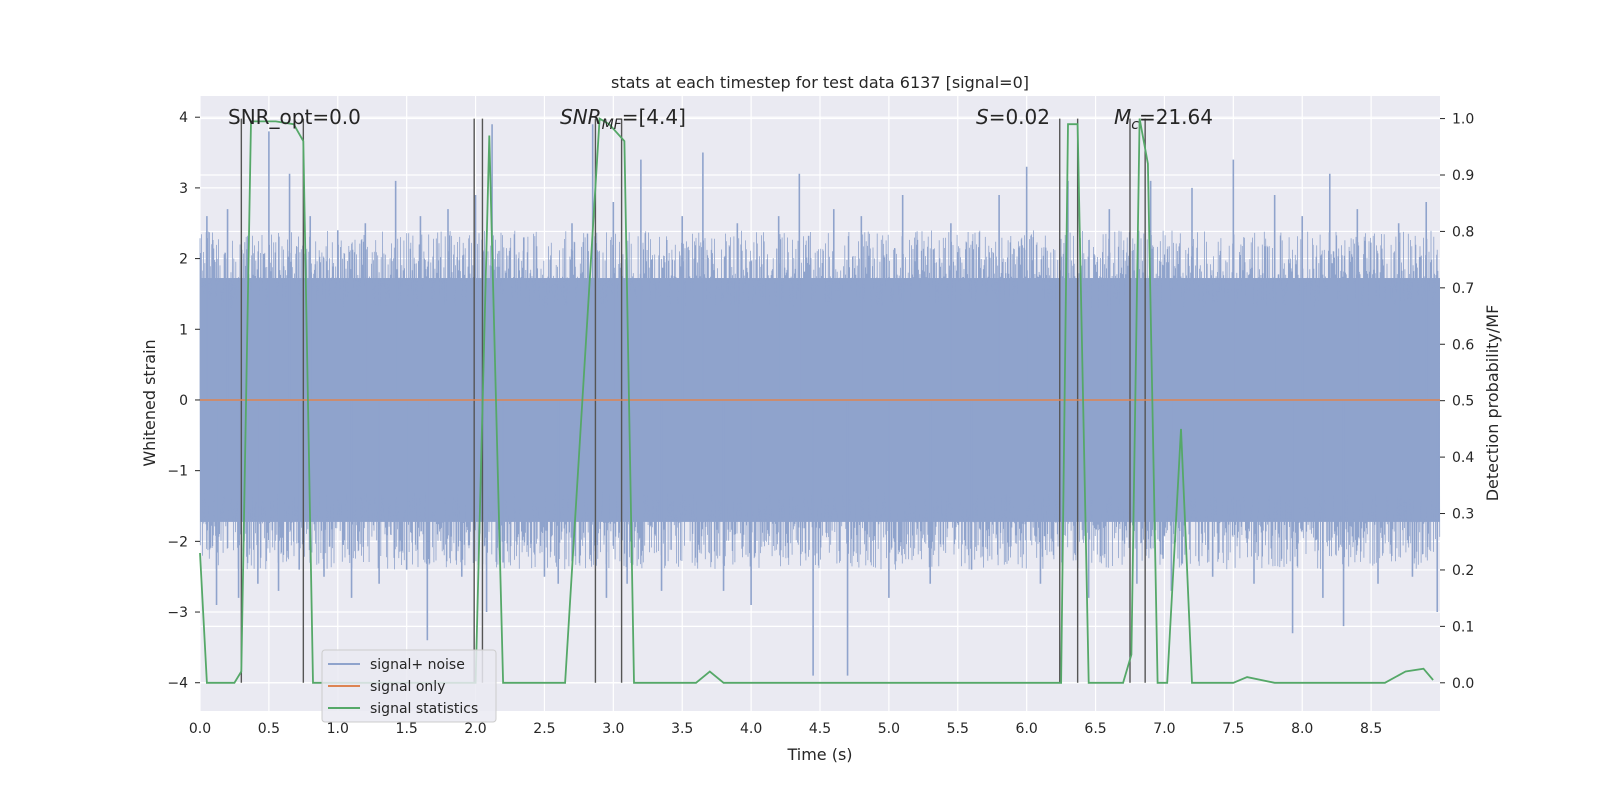  What do you see at coordinates (1463, 515) in the screenshot?
I see `y2-tick-label: 0.3` at bounding box center [1463, 515].